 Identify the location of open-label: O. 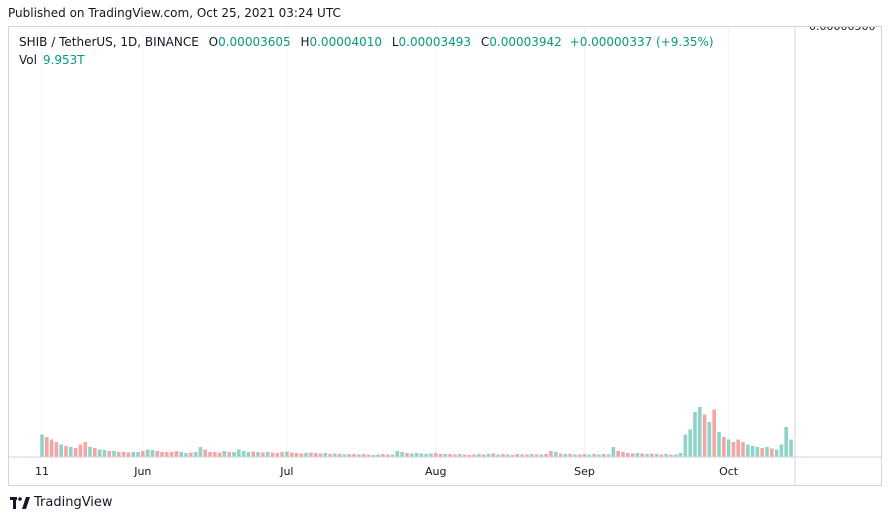
(213, 42).